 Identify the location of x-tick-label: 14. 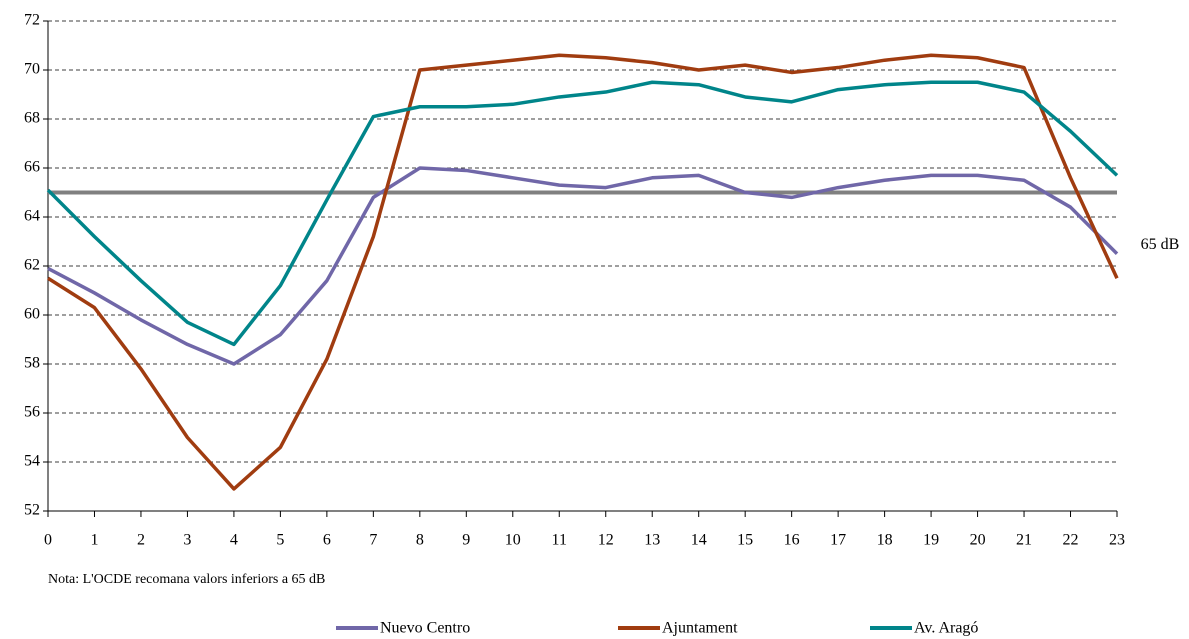
(699, 540).